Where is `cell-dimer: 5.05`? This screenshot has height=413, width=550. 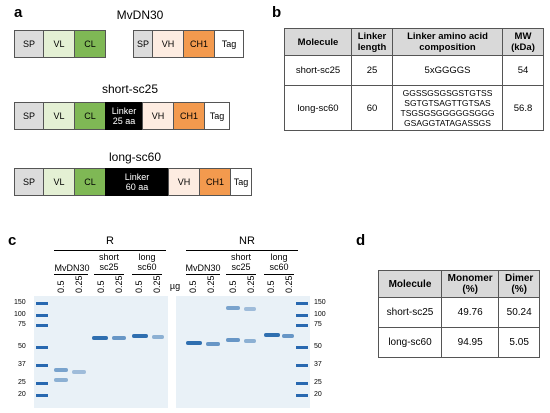 cell-dimer: 5.05 is located at coordinates (519, 342).